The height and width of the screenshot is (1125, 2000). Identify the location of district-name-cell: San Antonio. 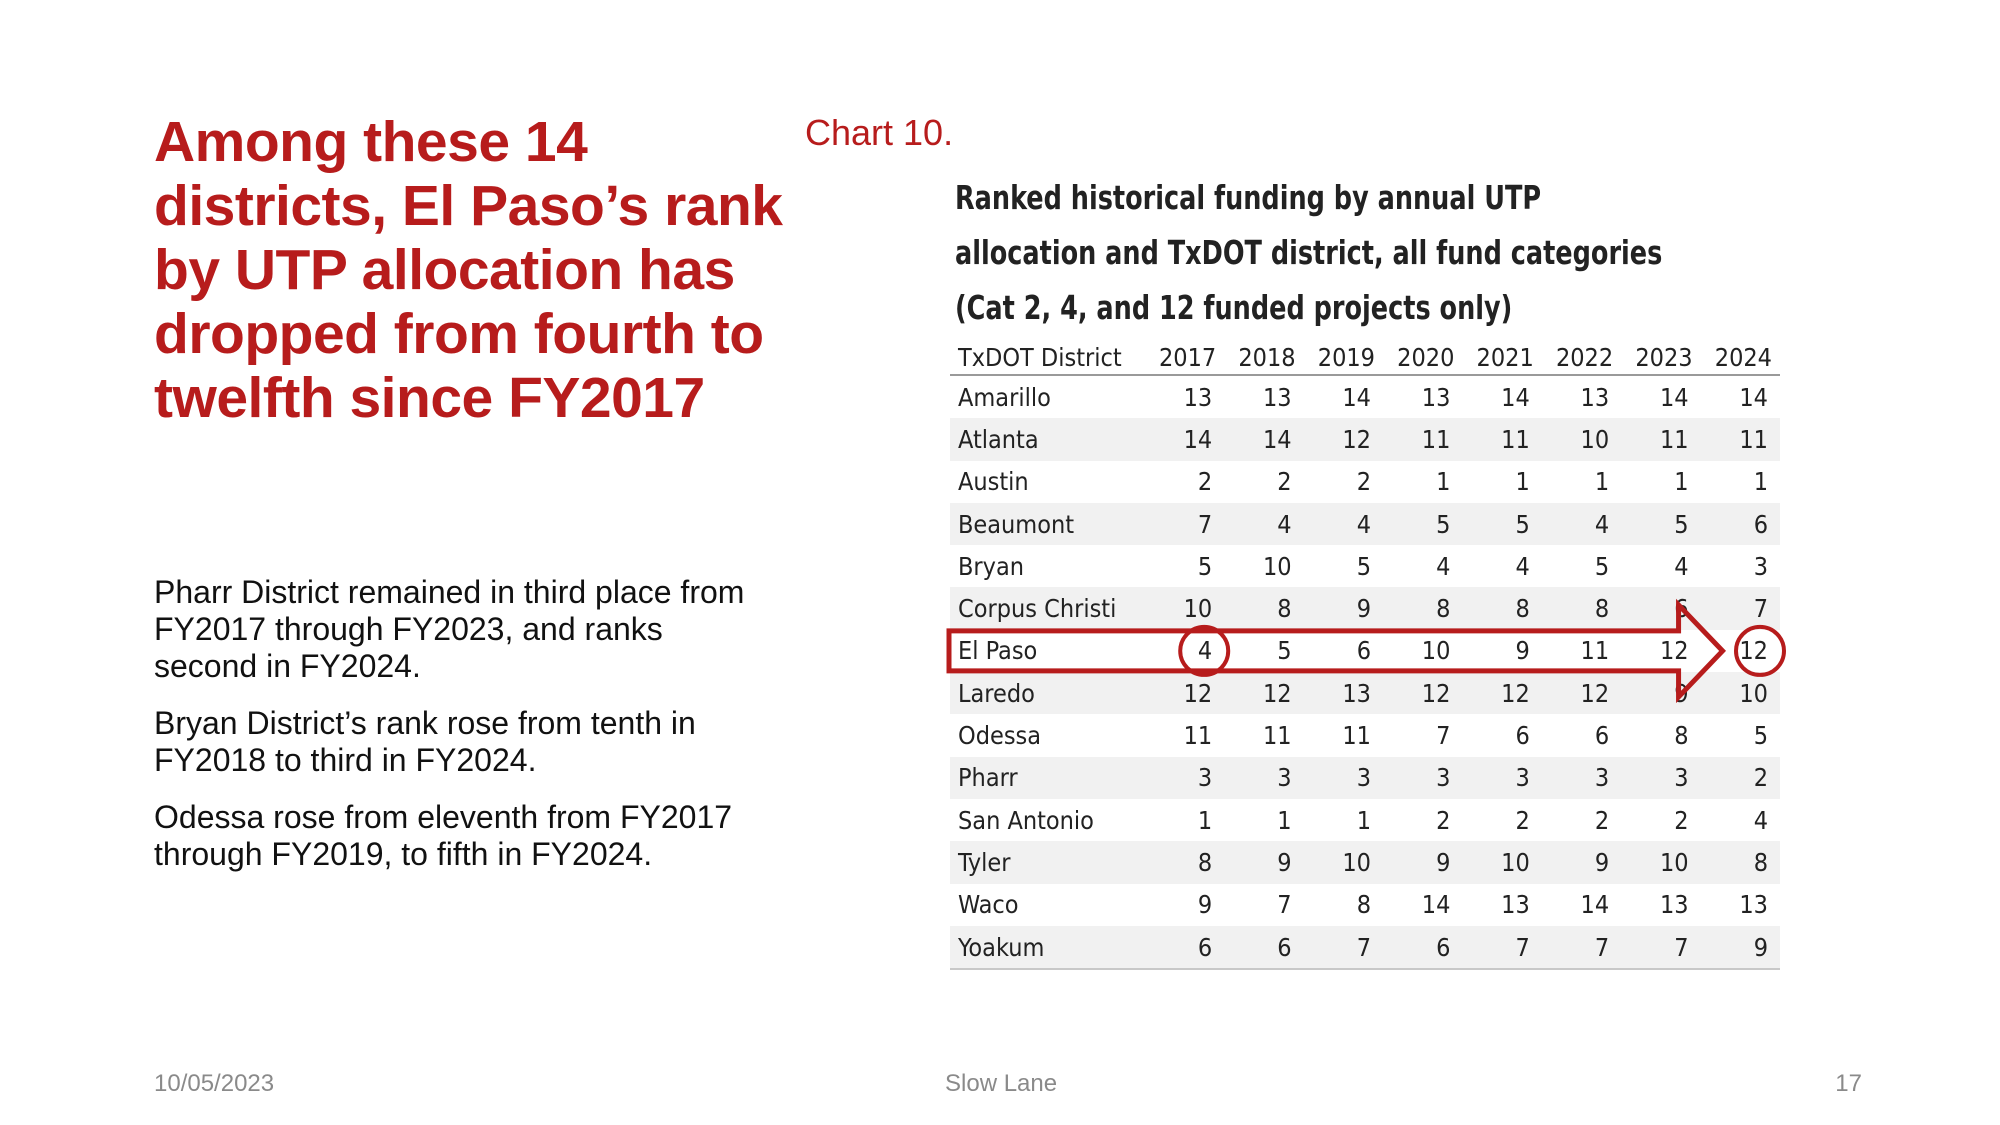
(1026, 820).